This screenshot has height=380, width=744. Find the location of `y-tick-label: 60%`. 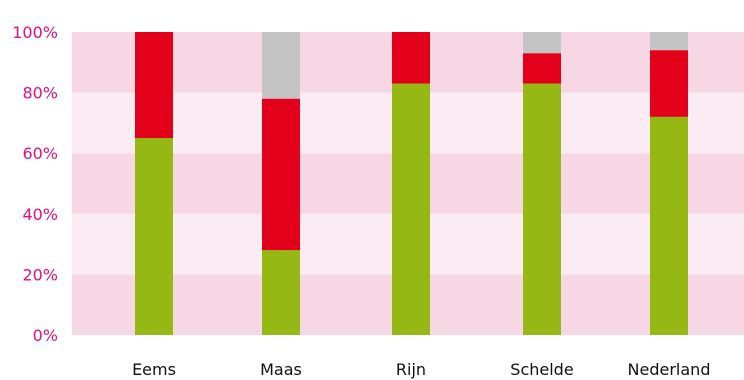

y-tick-label: 60% is located at coordinates (40, 153).